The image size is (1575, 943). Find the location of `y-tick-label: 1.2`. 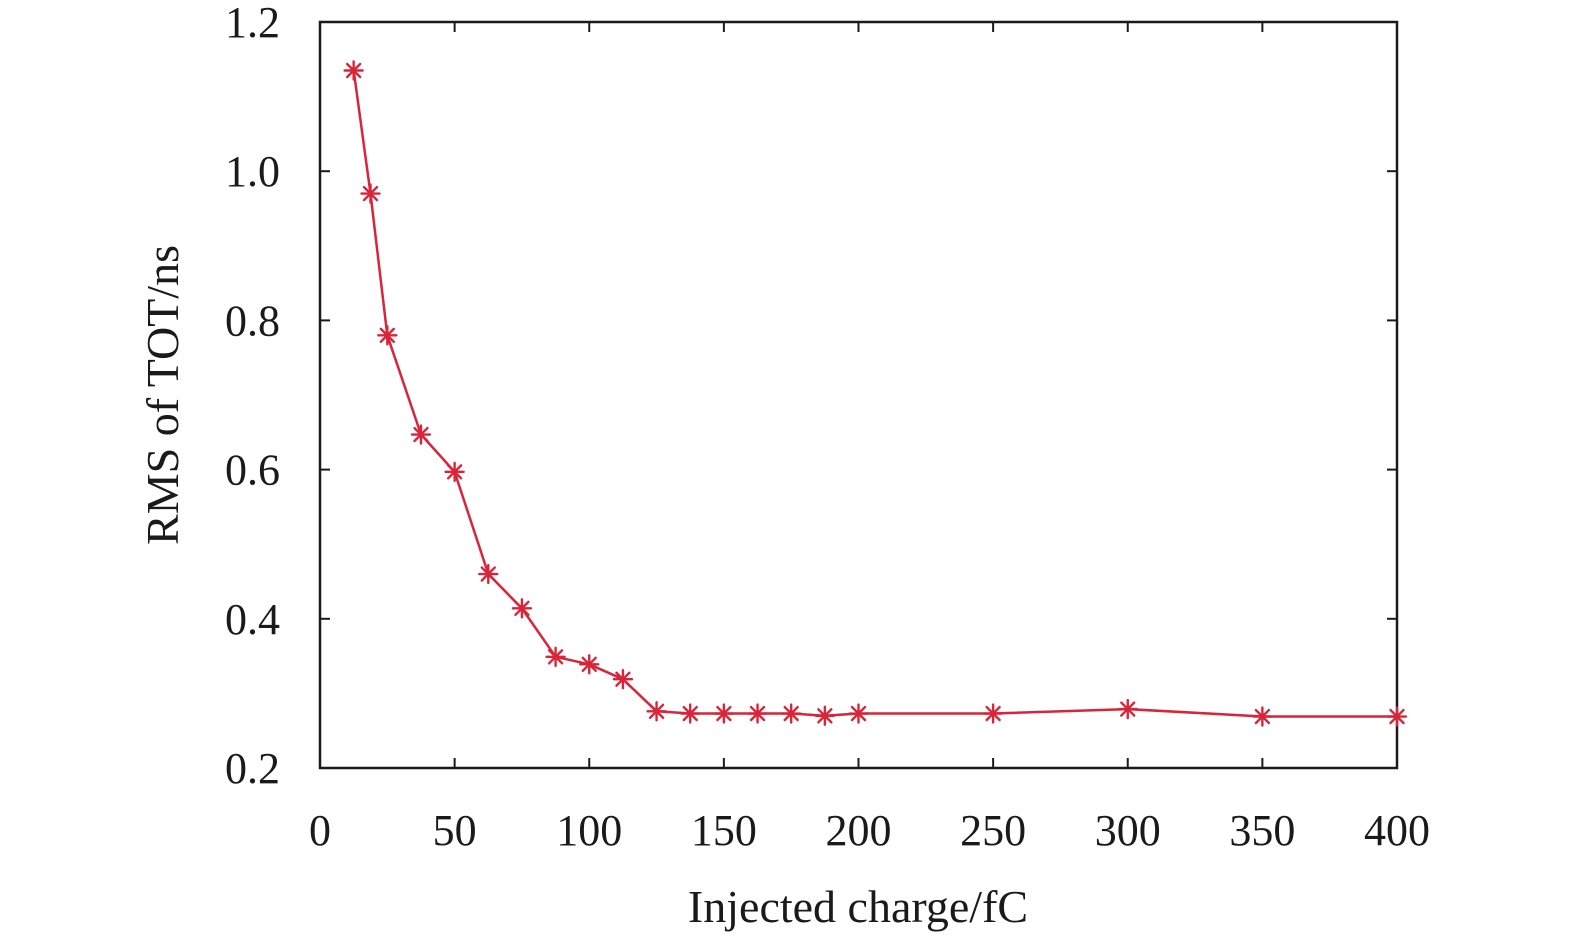

y-tick-label: 1.2 is located at coordinates (252, 23).